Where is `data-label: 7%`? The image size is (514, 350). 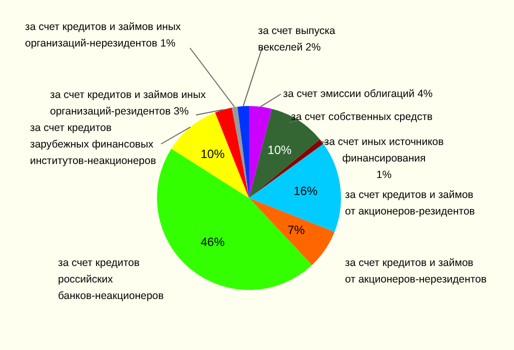
data-label: 7% is located at coordinates (297, 230).